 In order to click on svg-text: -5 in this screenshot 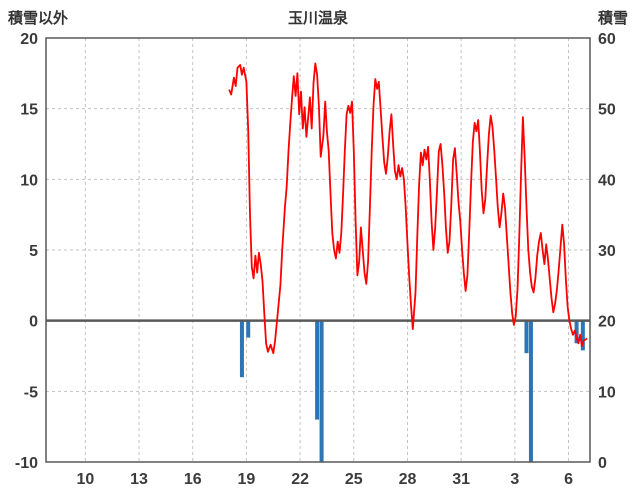, I will do `click(31, 392)`.